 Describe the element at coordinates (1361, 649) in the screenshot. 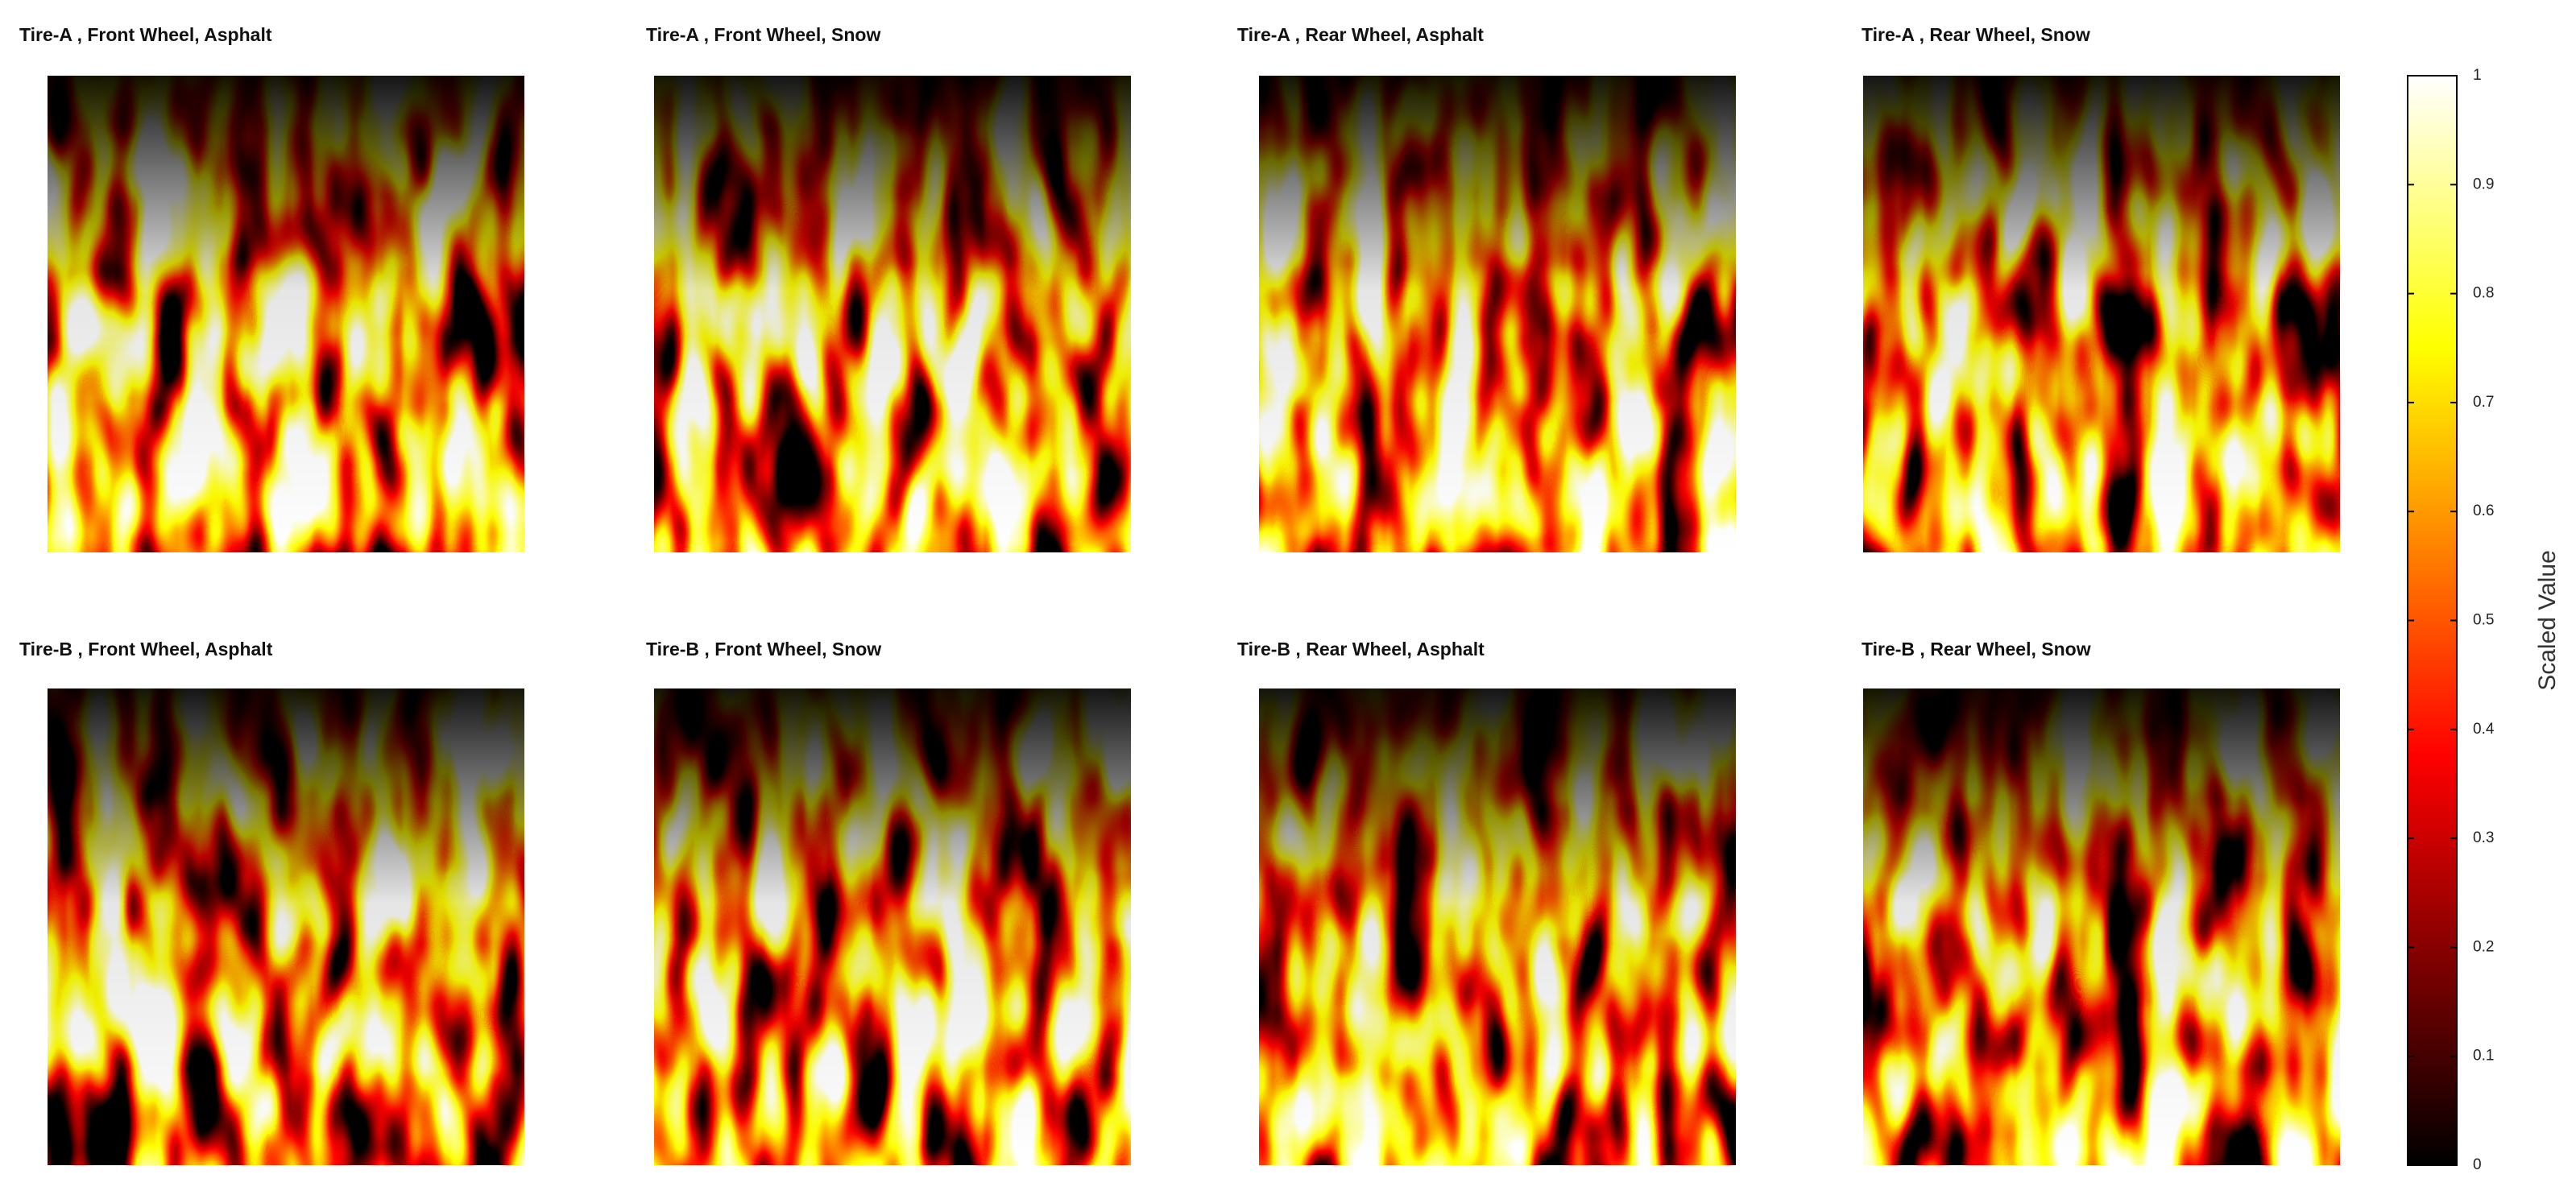

I see `panel-title: Tire-B , Rear Wheel, Asphalt` at that location.